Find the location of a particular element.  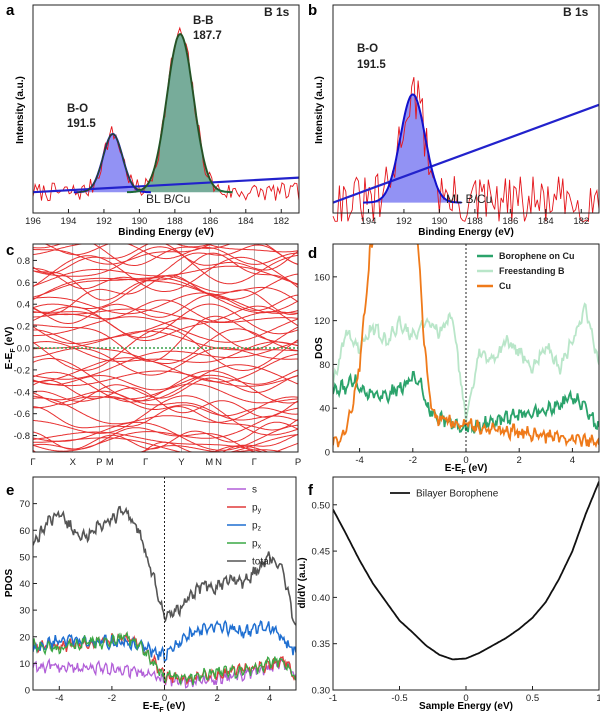

x-a-ticklabel: 184 is located at coordinates (246, 221).